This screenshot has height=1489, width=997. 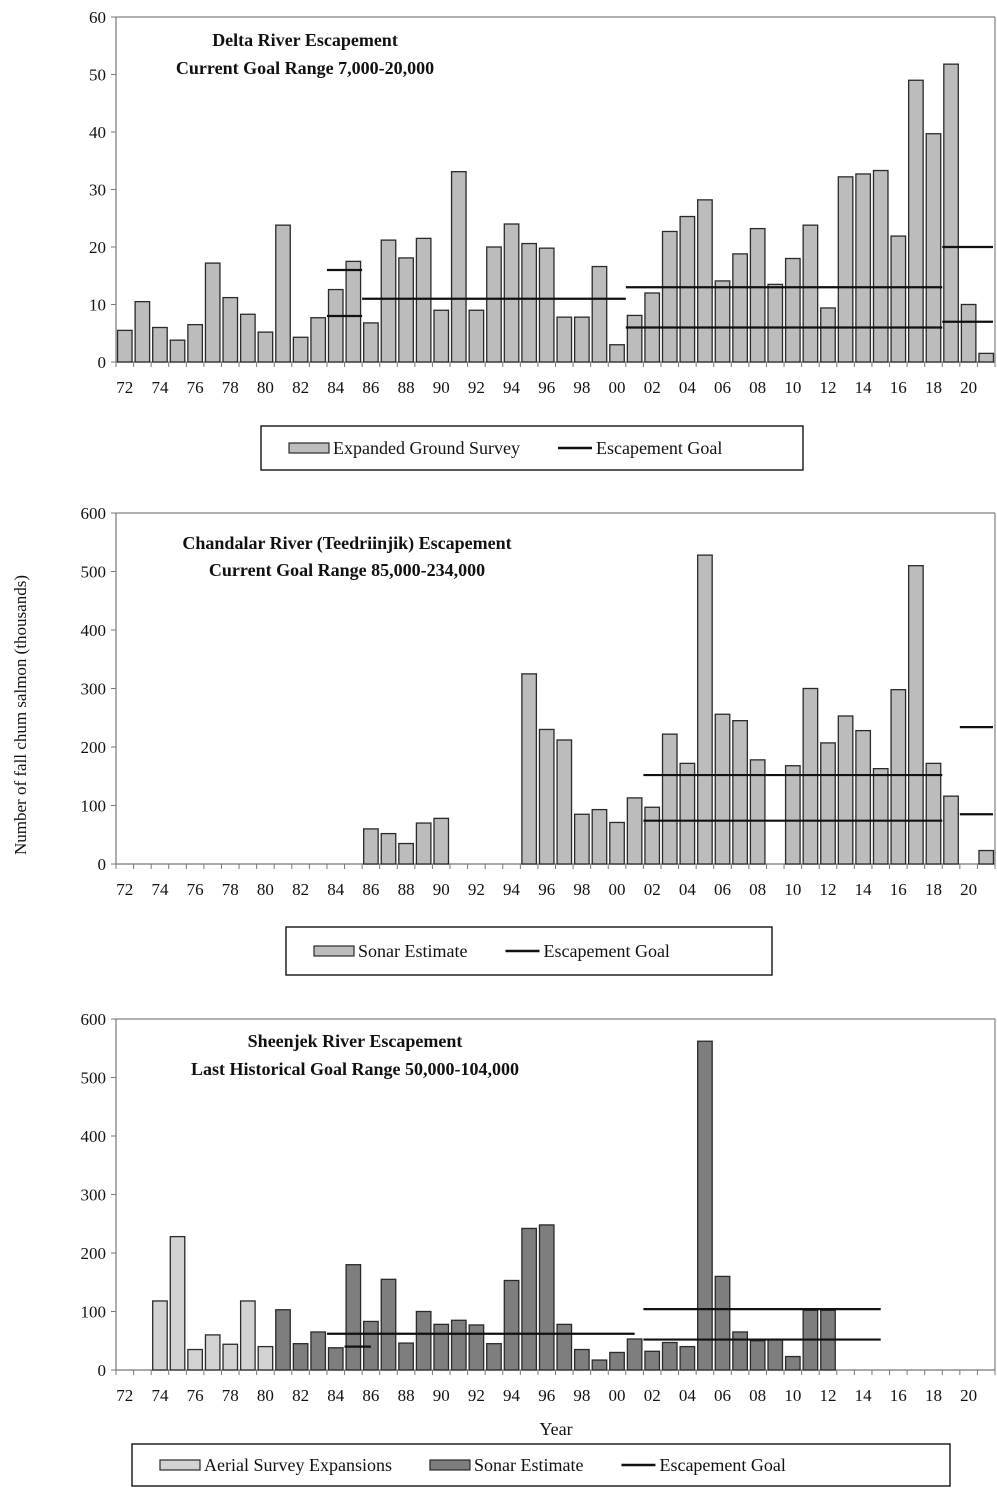 What do you see at coordinates (97, 190) in the screenshot?
I see `y-tick-label: 30` at bounding box center [97, 190].